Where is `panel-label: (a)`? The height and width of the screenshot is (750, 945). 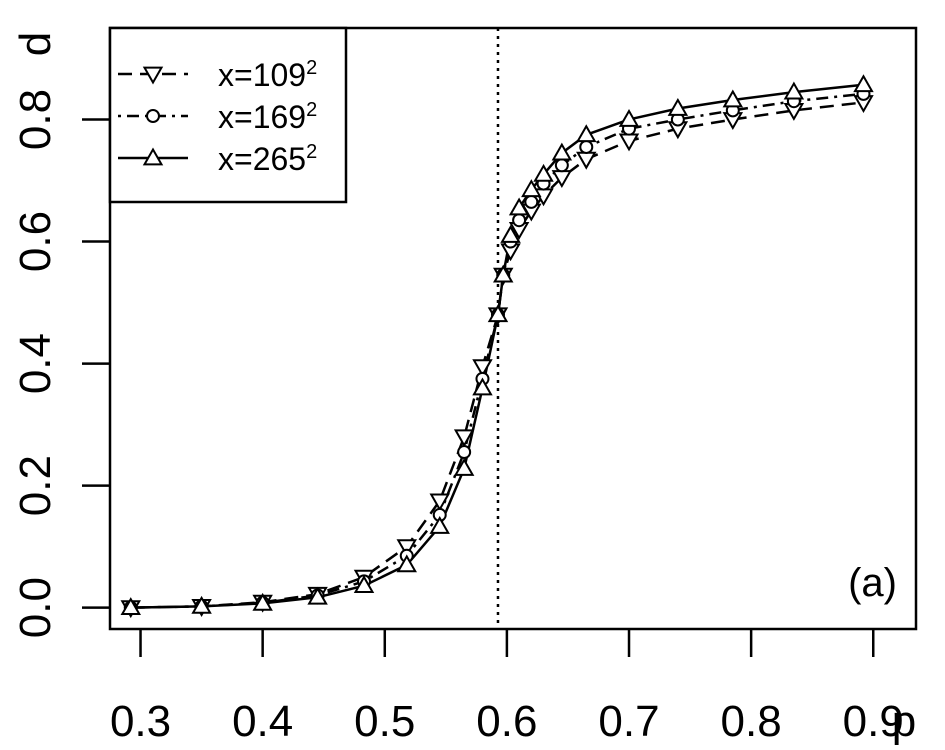
panel-label: (a) is located at coordinates (872, 583).